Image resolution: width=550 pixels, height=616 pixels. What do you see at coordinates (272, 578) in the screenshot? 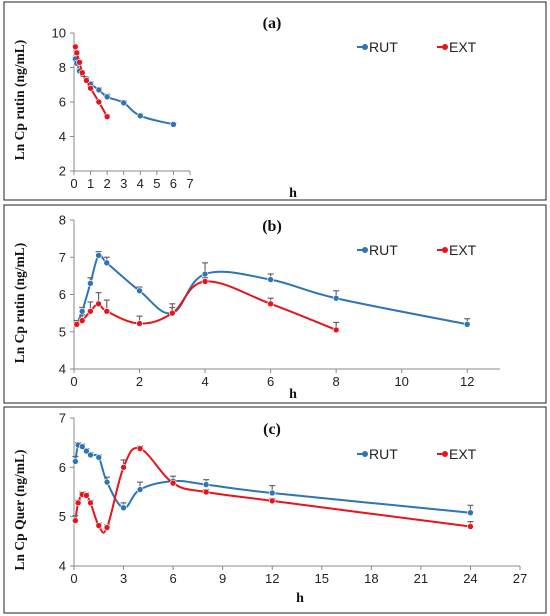
I see `x-tick-label: 12` at bounding box center [272, 578].